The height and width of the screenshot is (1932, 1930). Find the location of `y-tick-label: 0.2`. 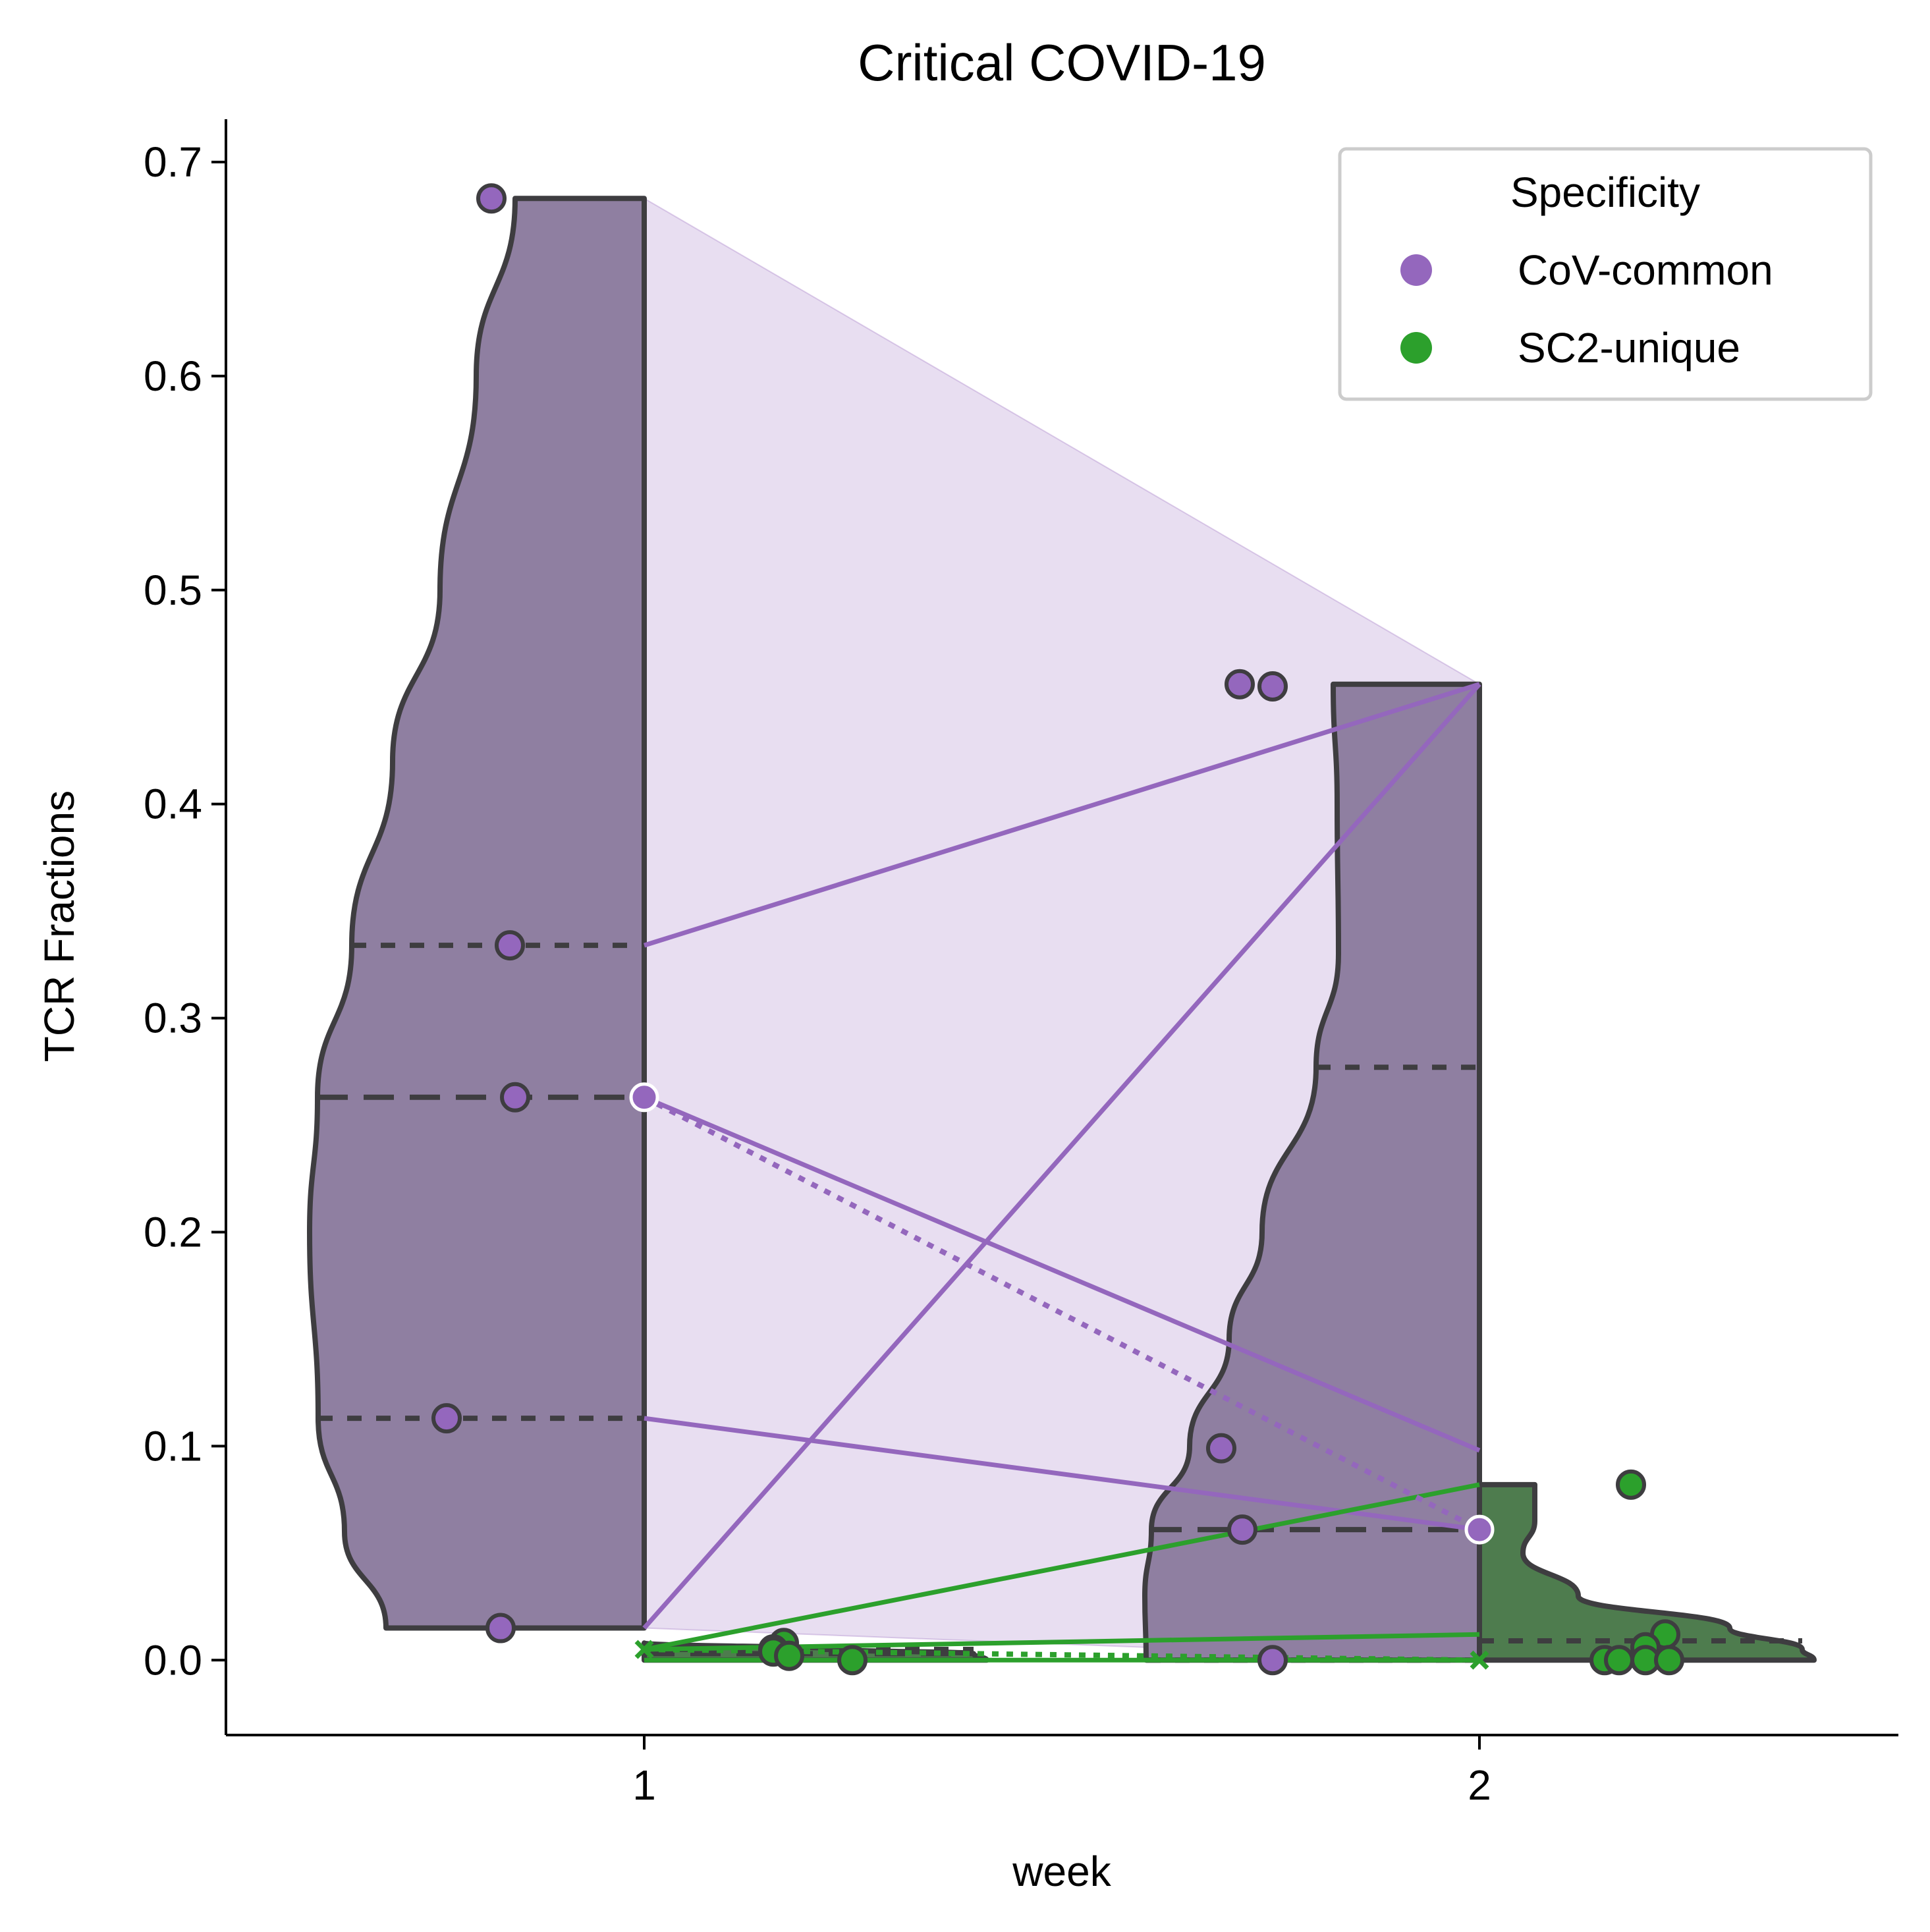

y-tick-label: 0.2 is located at coordinates (173, 1232).